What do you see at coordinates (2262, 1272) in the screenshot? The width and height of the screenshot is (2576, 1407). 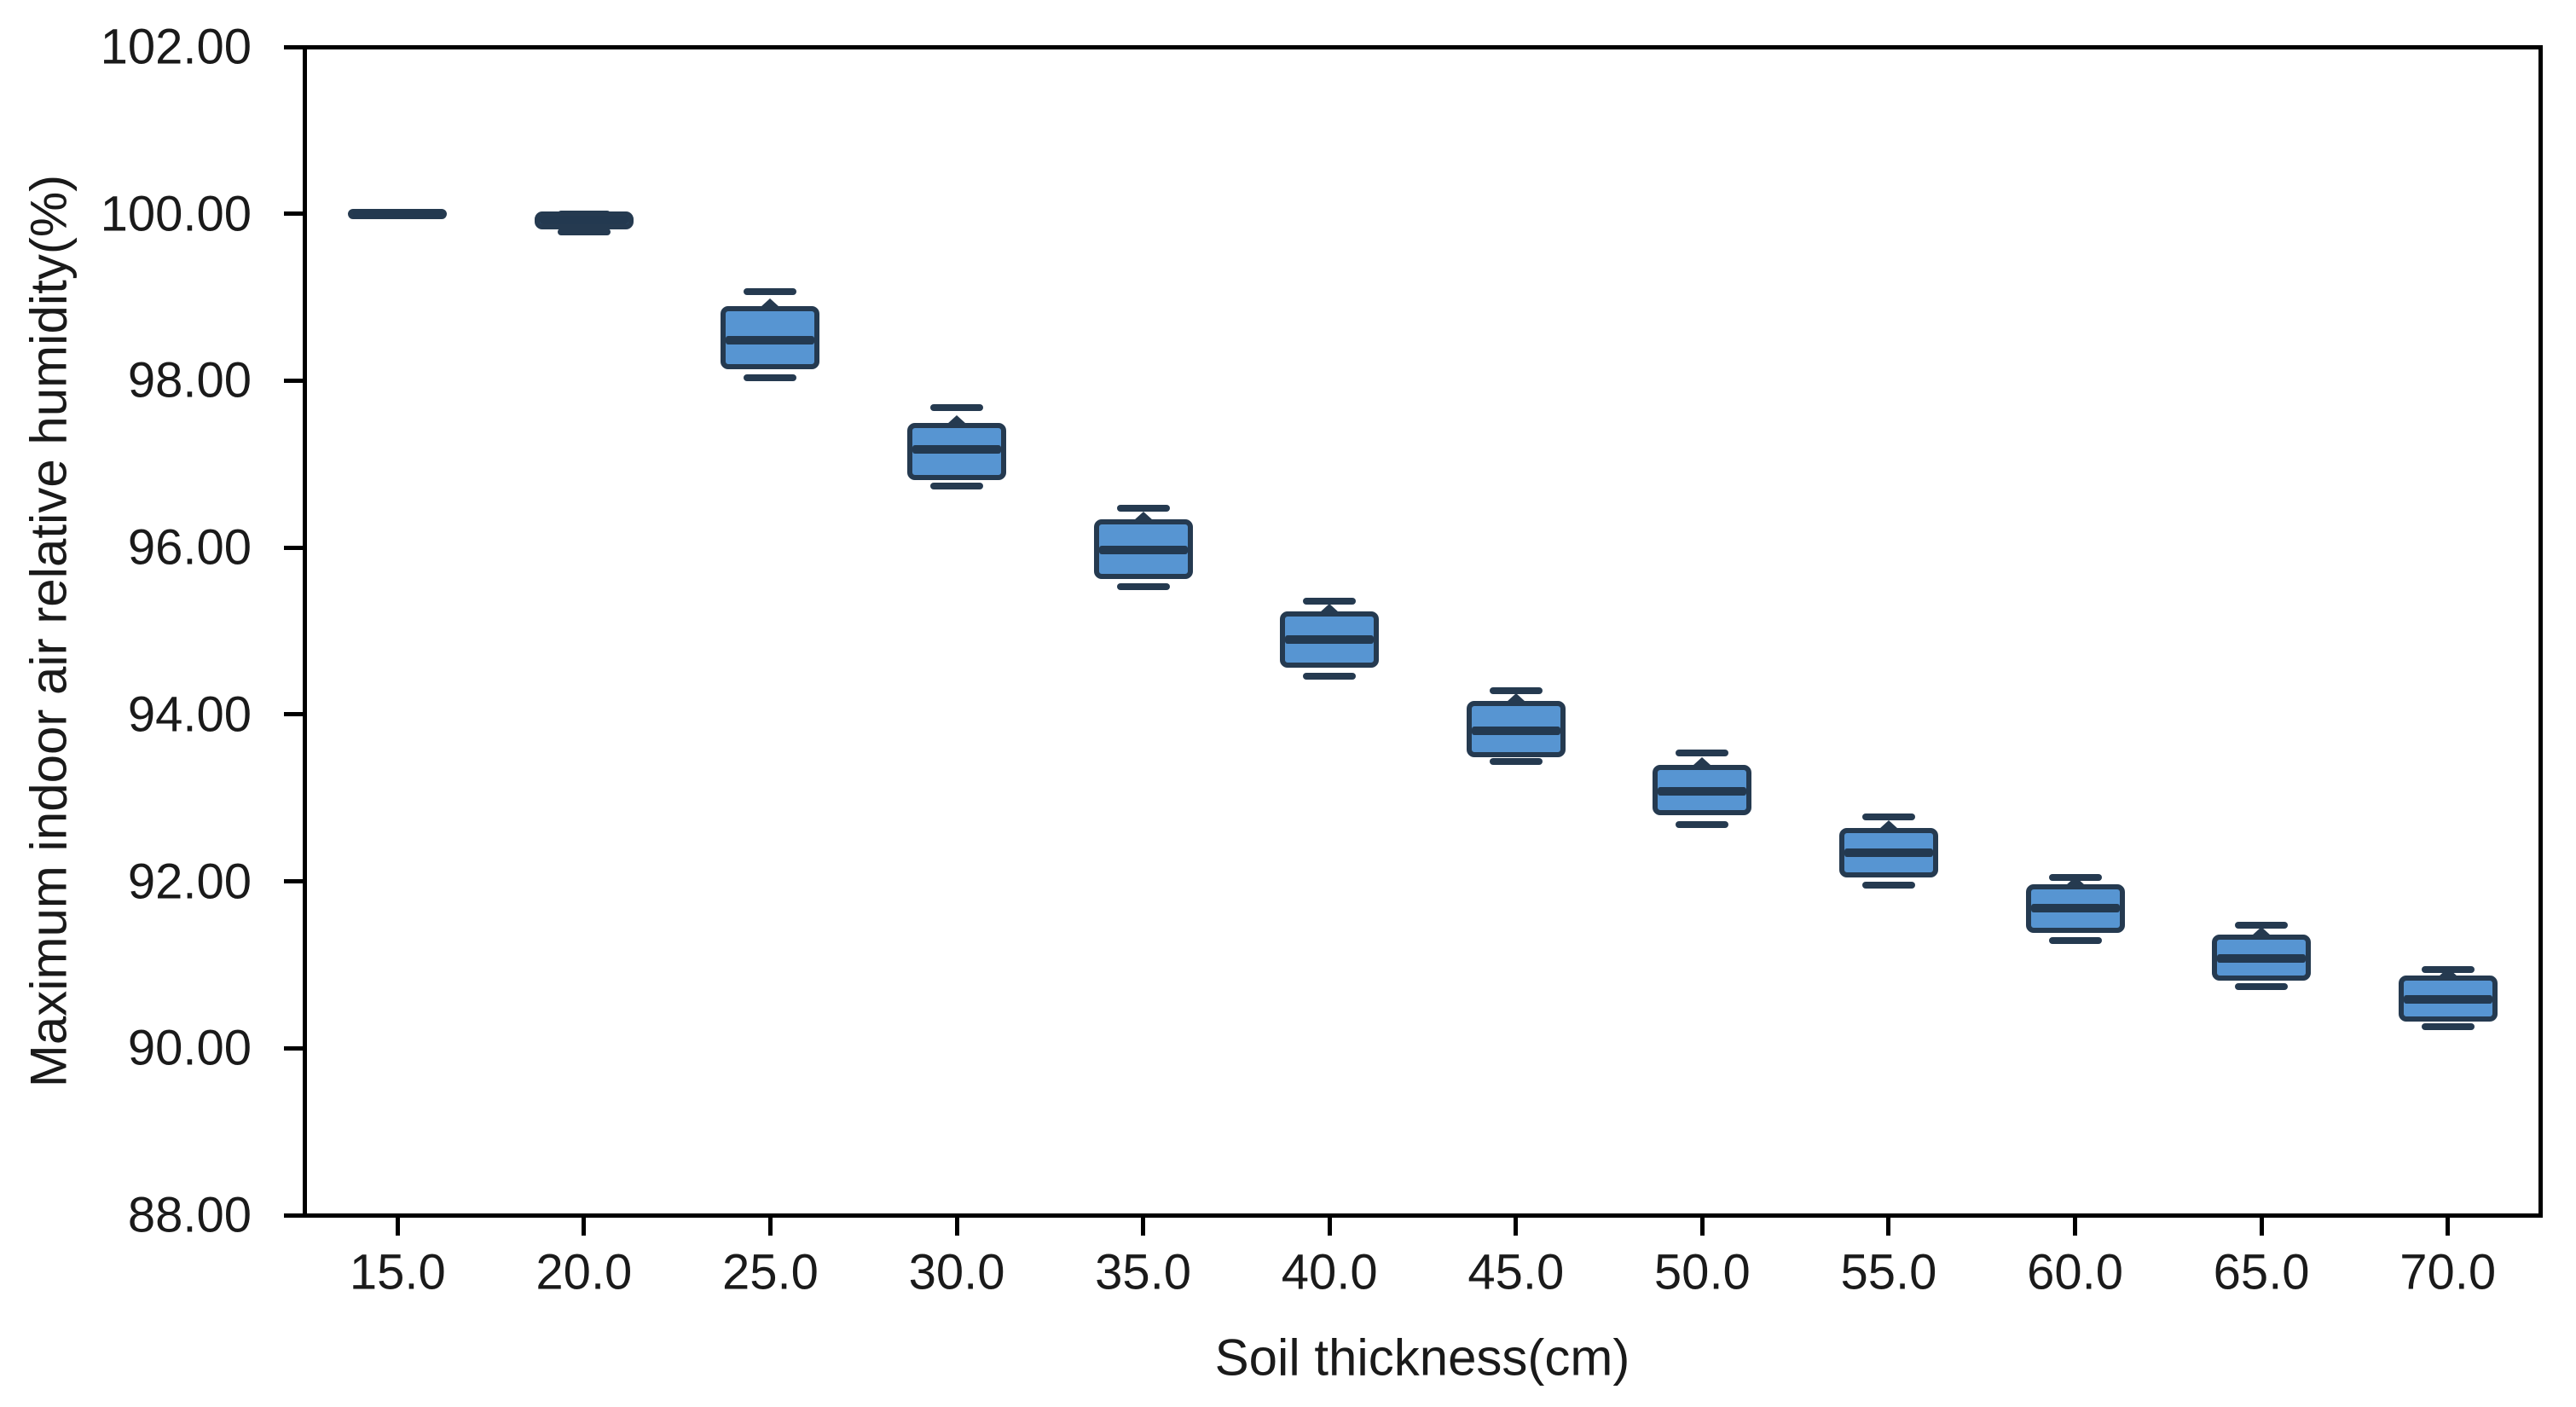 I see `x-tick-label: 65.0` at bounding box center [2262, 1272].